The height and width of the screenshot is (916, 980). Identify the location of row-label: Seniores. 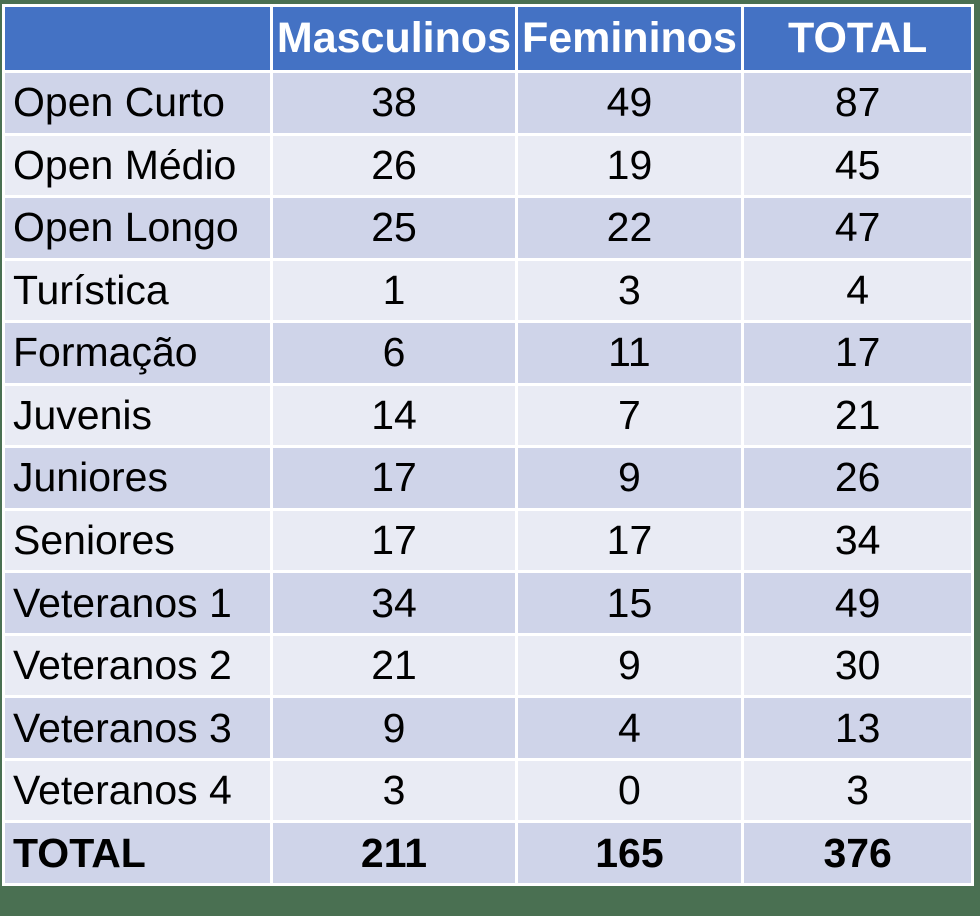
(137, 540).